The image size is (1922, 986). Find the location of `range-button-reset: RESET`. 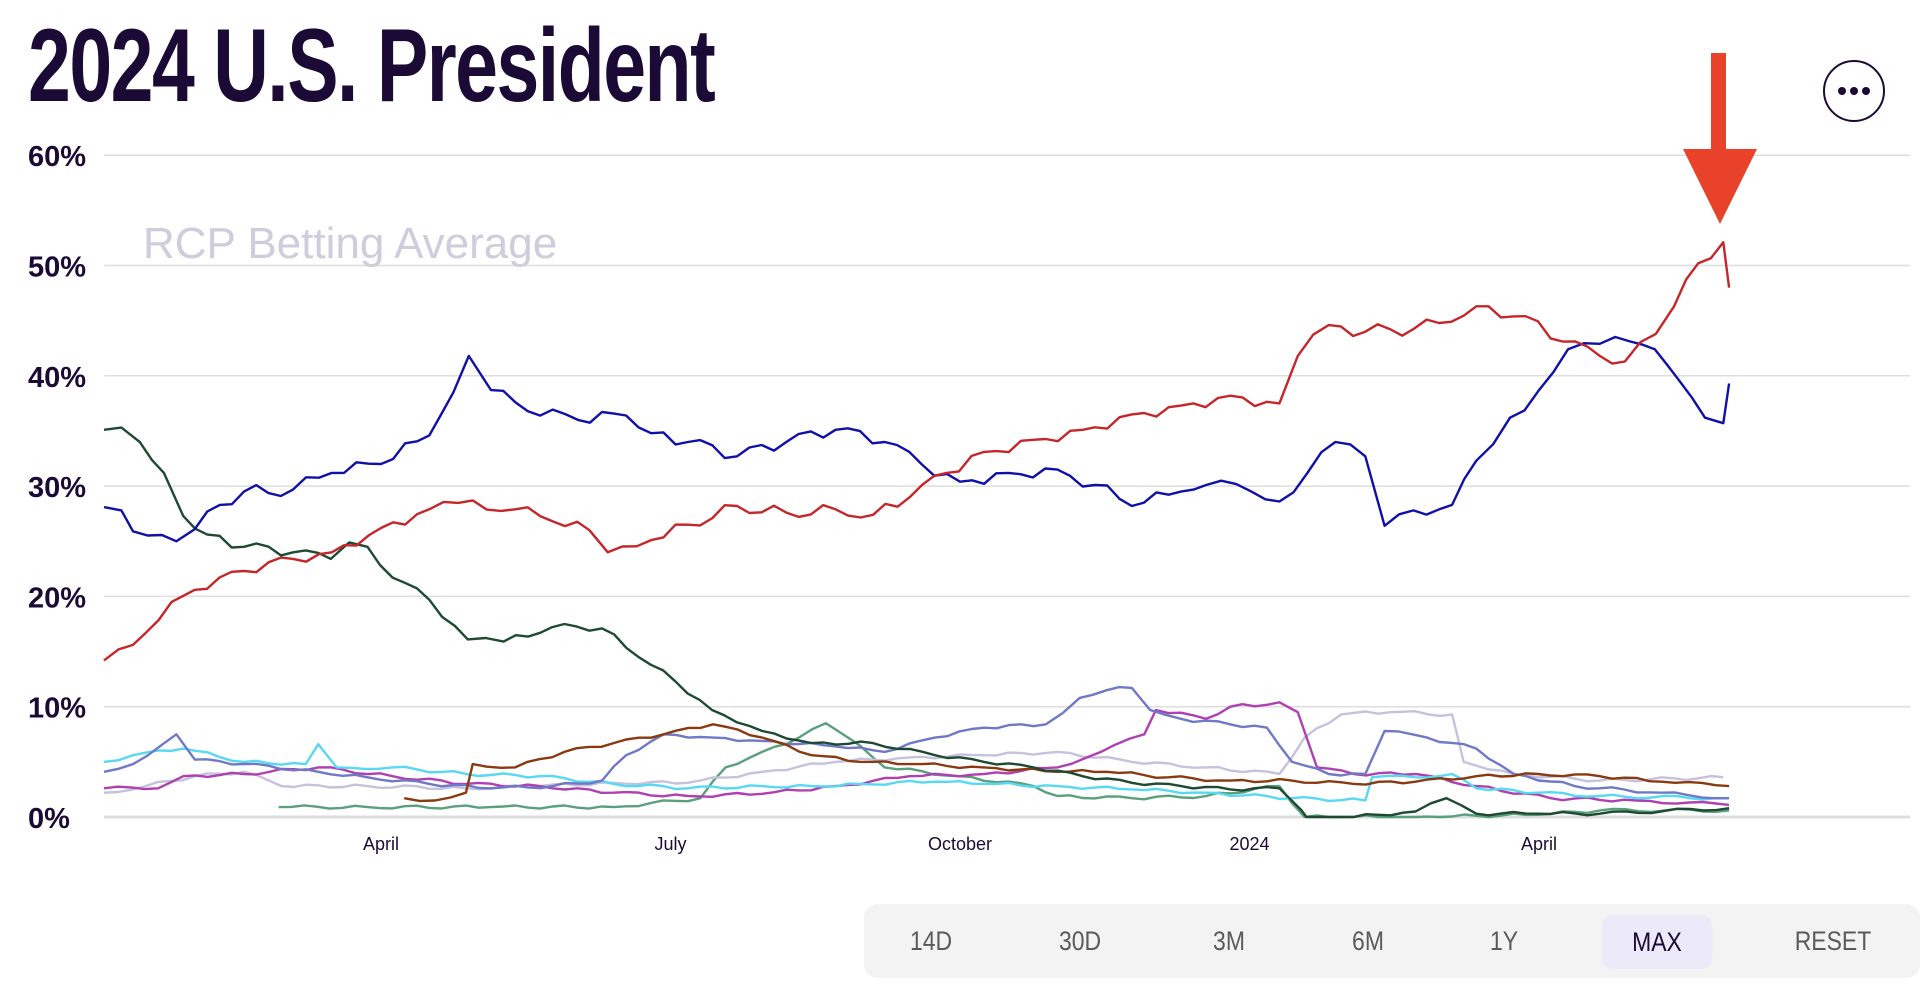

range-button-reset: RESET is located at coordinates (1833, 941).